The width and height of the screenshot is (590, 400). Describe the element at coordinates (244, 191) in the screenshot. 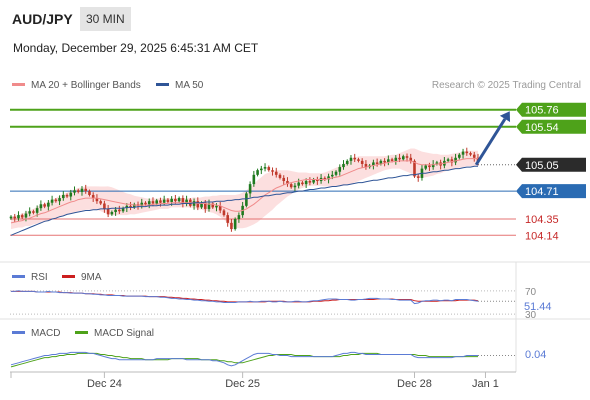

I see `ma20-line` at that location.